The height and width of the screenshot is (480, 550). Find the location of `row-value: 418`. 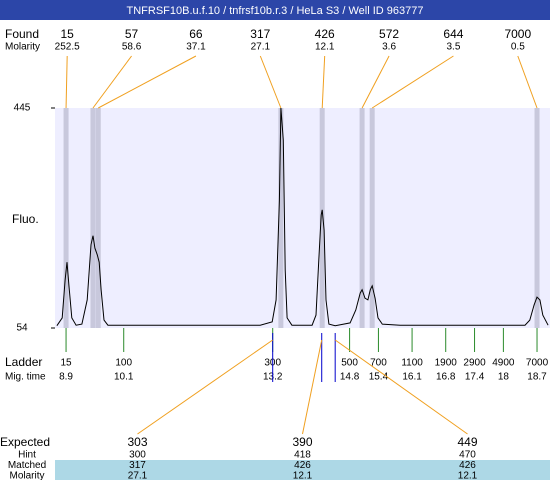

row-value: 418 is located at coordinates (302, 455).